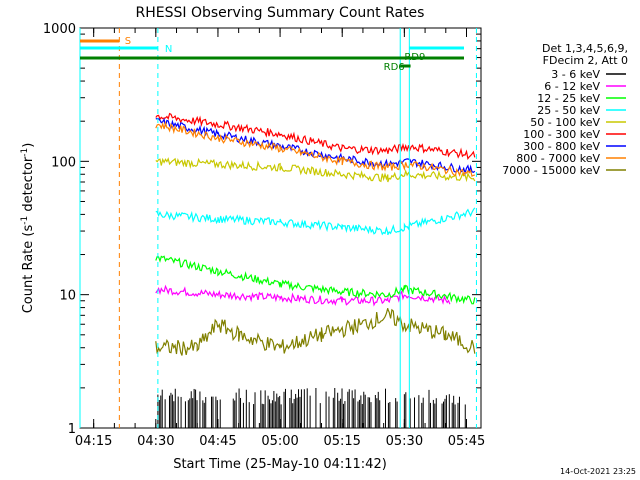 Image resolution: width=640 pixels, height=480 pixels. Describe the element at coordinates (168, 49) in the screenshot. I see `flag-label: N` at that location.